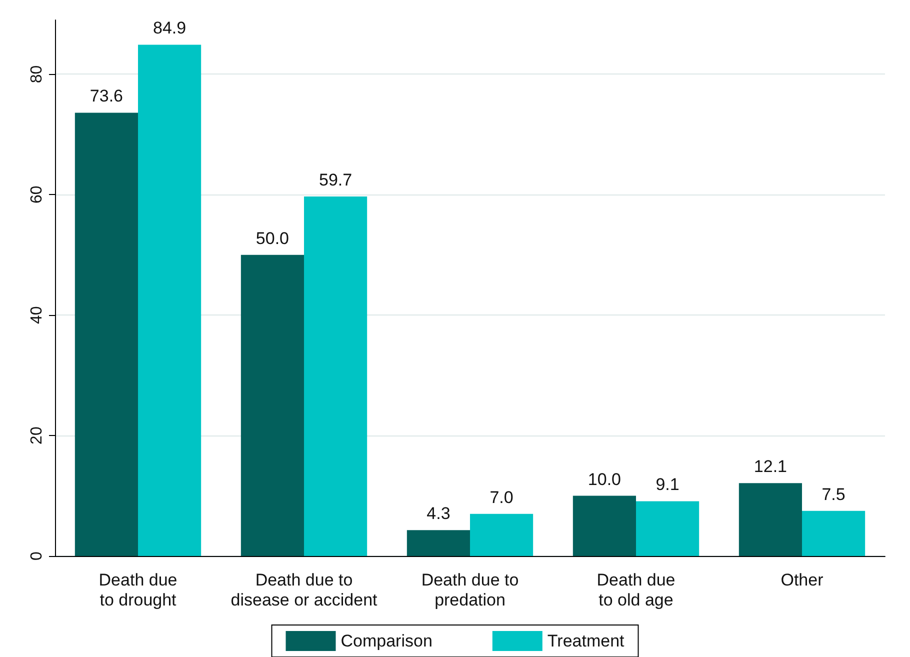  Describe the element at coordinates (470, 590) in the screenshot. I see `x-tick-label: Death due to predation` at that location.